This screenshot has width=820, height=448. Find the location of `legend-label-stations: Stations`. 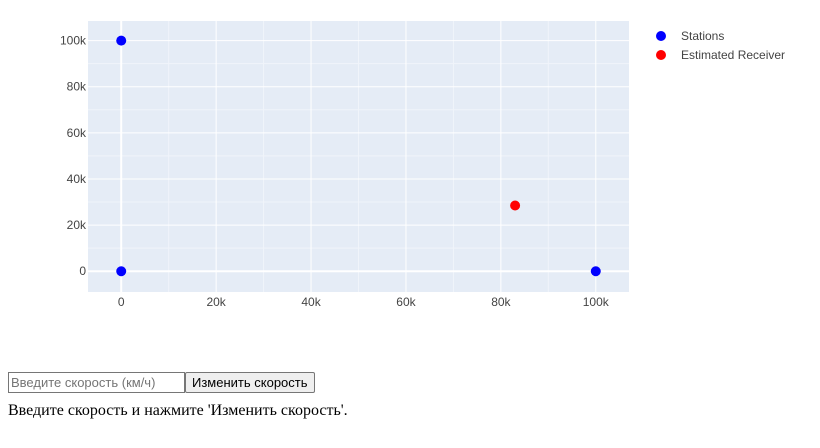

legend-label-stations: Stations is located at coordinates (702, 36).